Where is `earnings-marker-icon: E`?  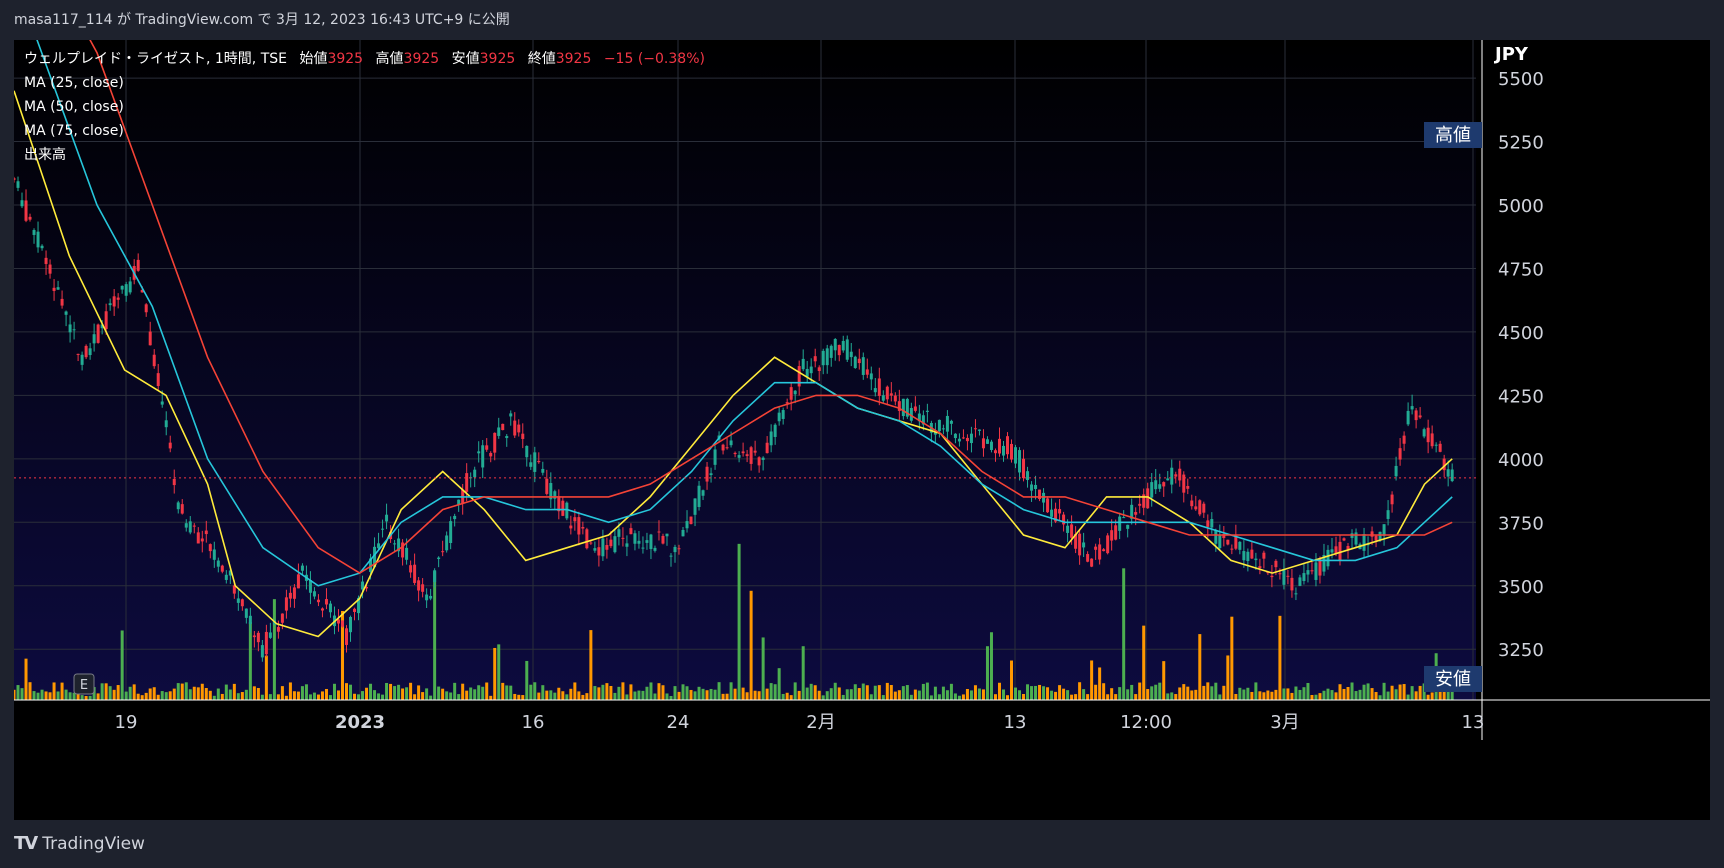 earnings-marker-icon: E is located at coordinates (84, 684).